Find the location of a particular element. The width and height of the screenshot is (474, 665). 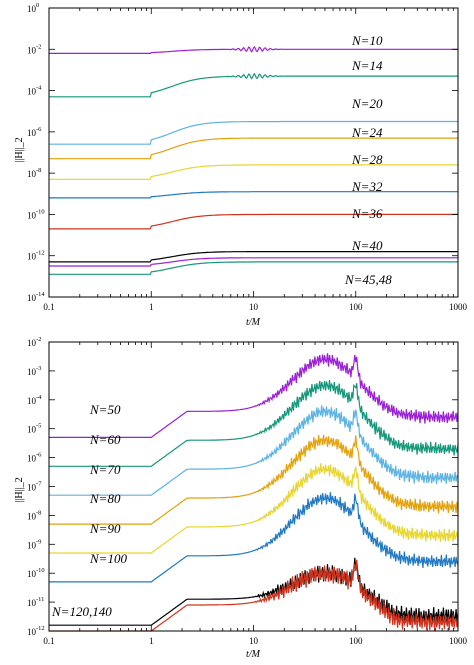

bottom-y-axis-title: ||H||_2 is located at coordinates (19, 489).